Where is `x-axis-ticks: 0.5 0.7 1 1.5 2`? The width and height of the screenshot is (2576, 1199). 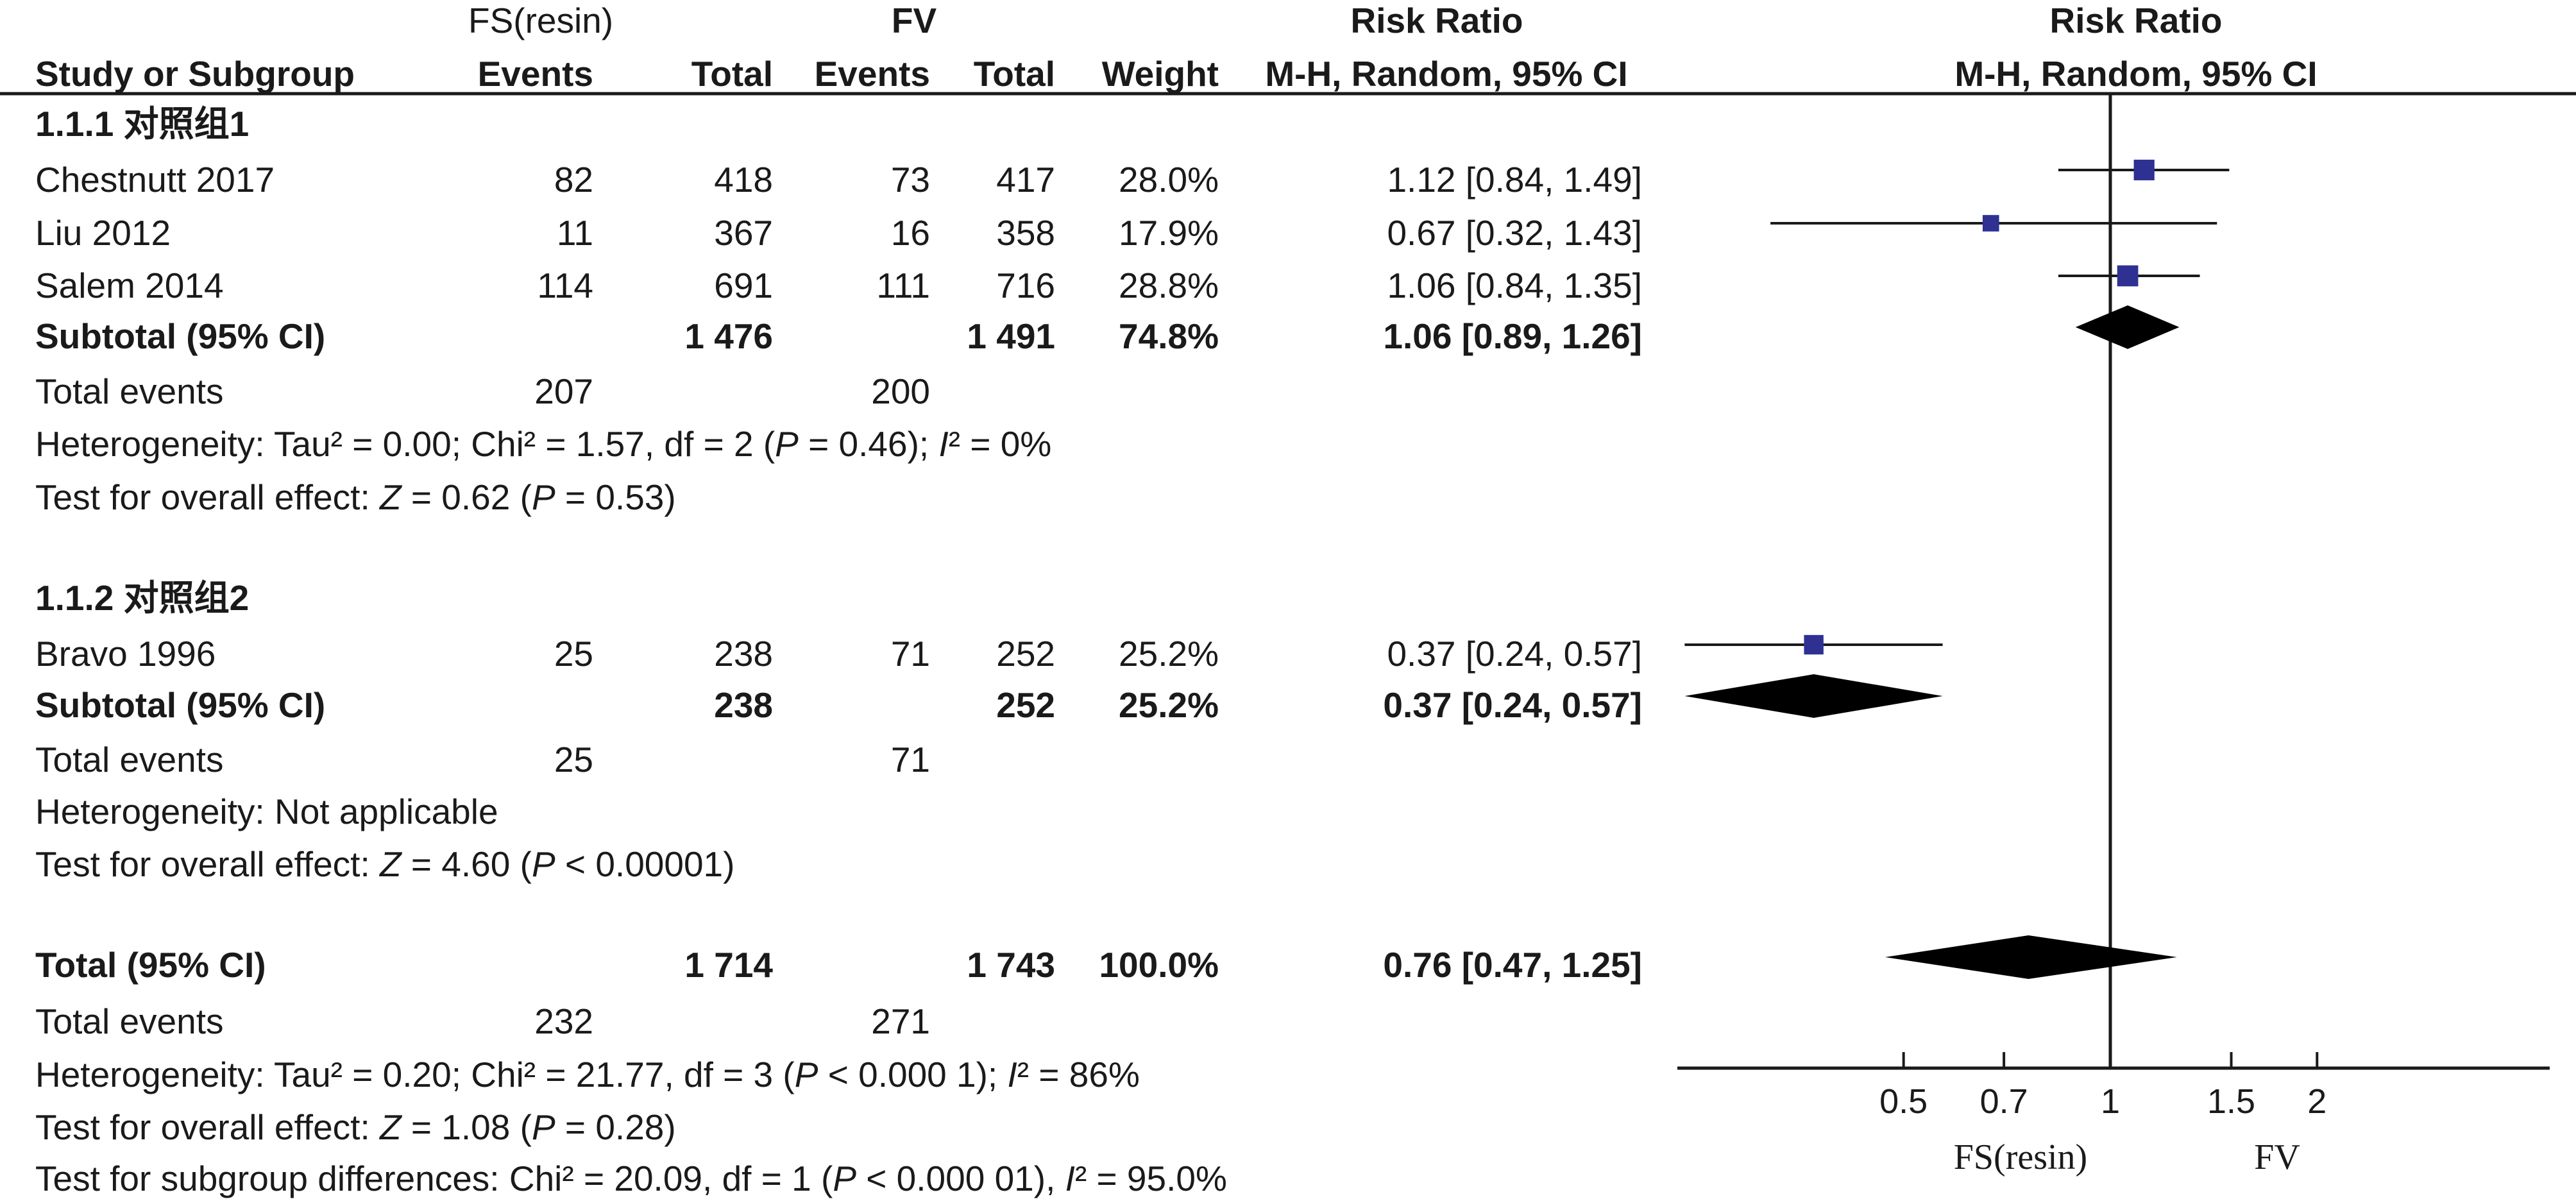
x-axis-ticks: 0.5 0.7 1 1.5 2 is located at coordinates (2102, 1086).